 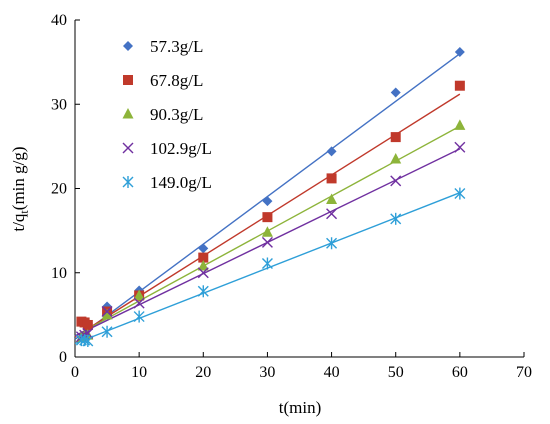 I want to click on legend-label: 57.3g/L, so click(x=176, y=46).